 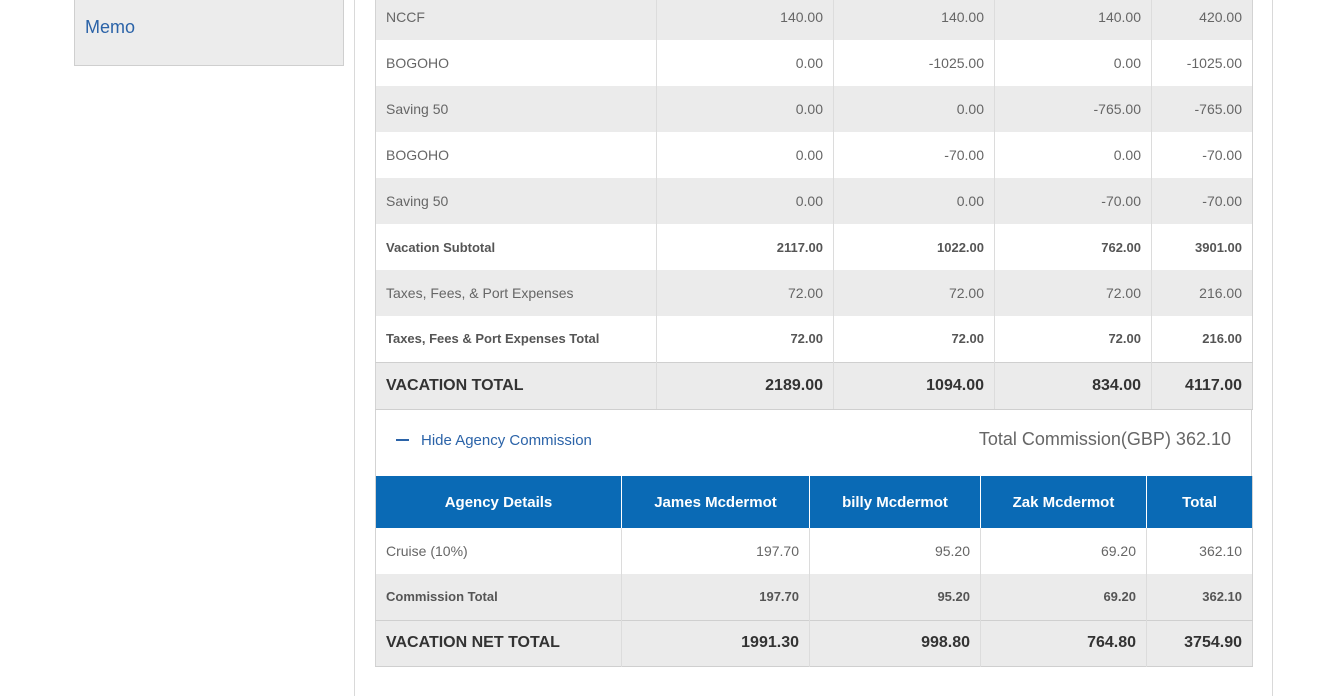 I want to click on header-james-mcdermot: James Mcdermot, so click(x=715, y=502).